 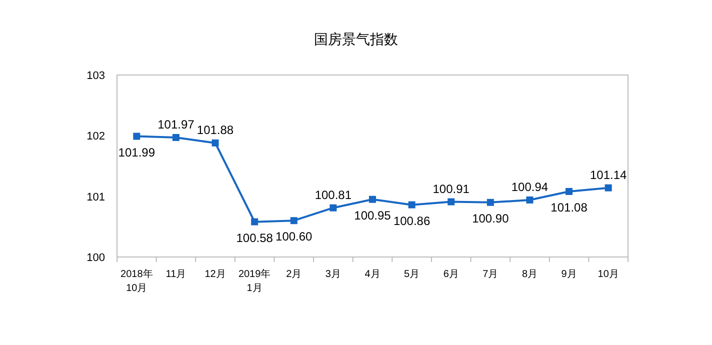 What do you see at coordinates (569, 274) in the screenshot?
I see `x-tick-label: 9月` at bounding box center [569, 274].